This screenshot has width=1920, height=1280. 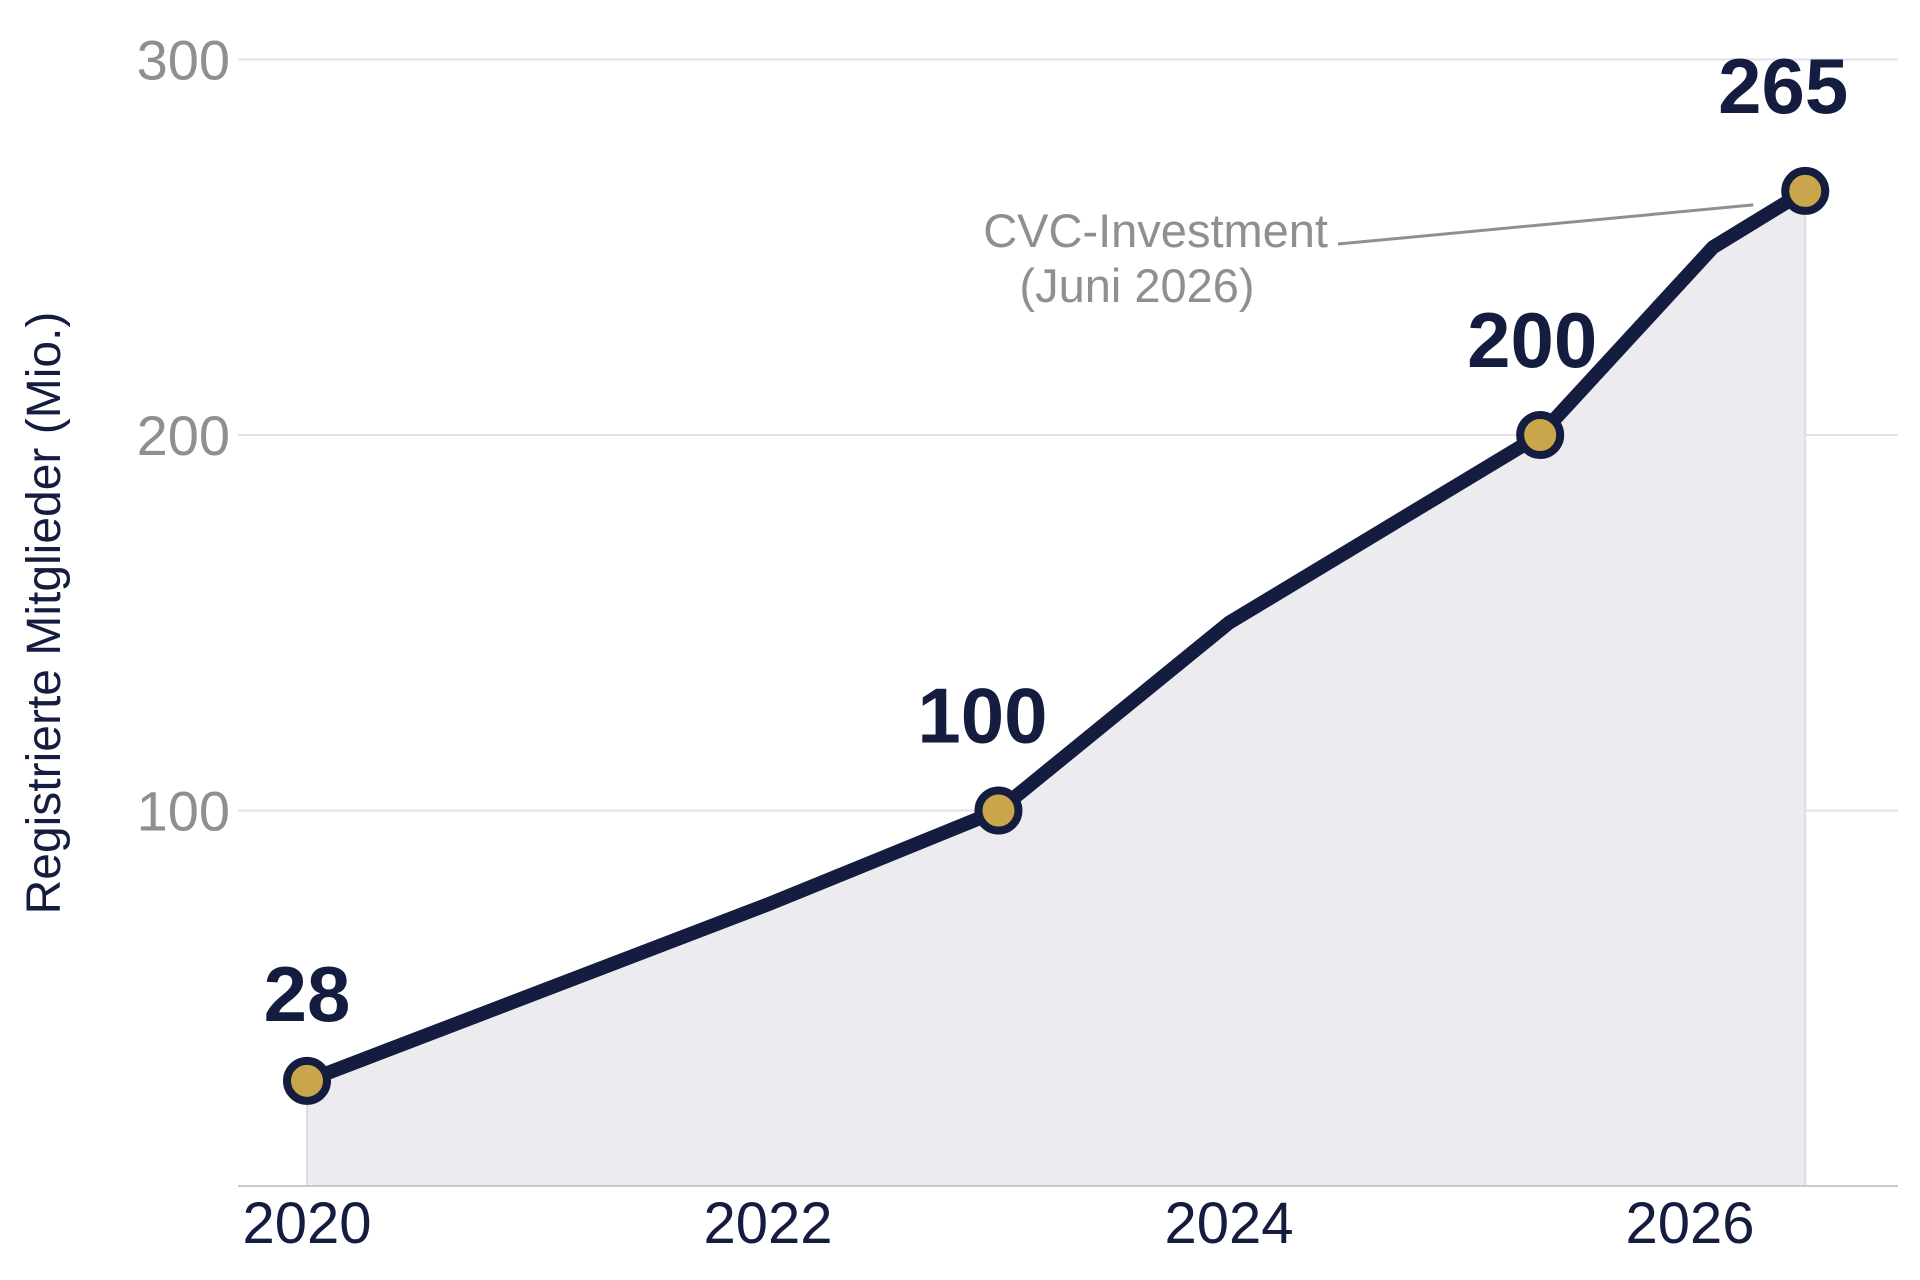 I want to click on y-axis-title: Registrierte Mitglieder (Mio.), so click(x=44, y=613).